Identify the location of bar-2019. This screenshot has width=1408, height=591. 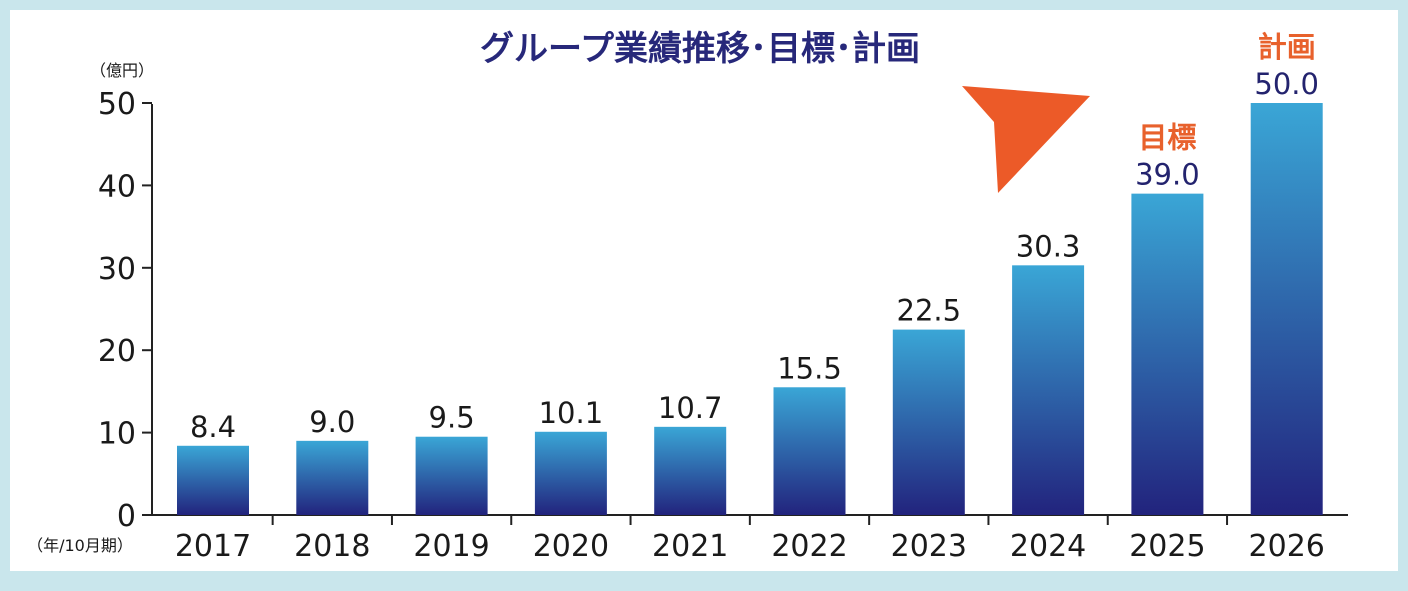
(451, 475).